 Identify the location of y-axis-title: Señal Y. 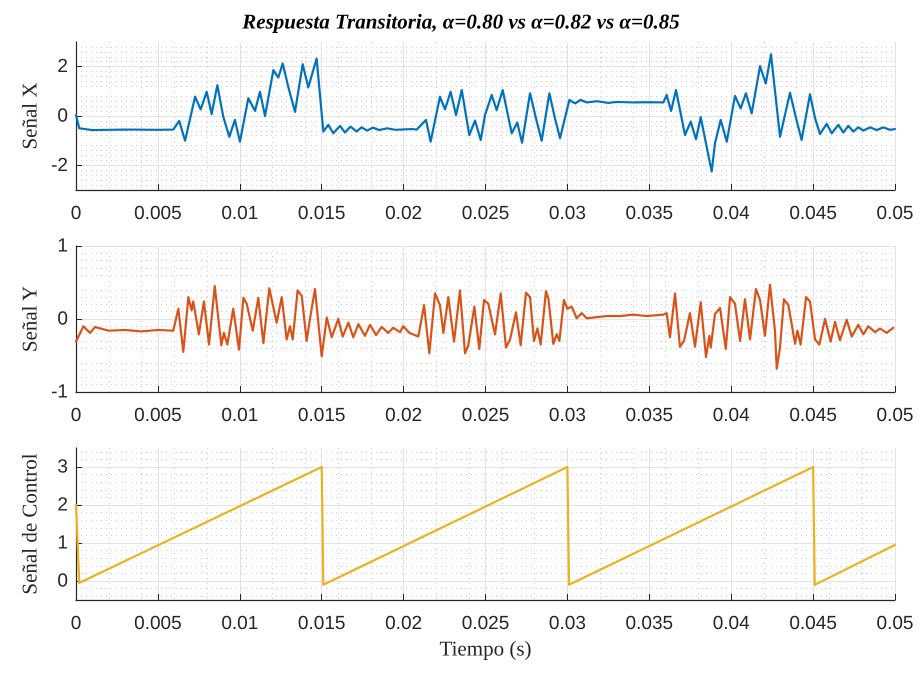
(30, 319).